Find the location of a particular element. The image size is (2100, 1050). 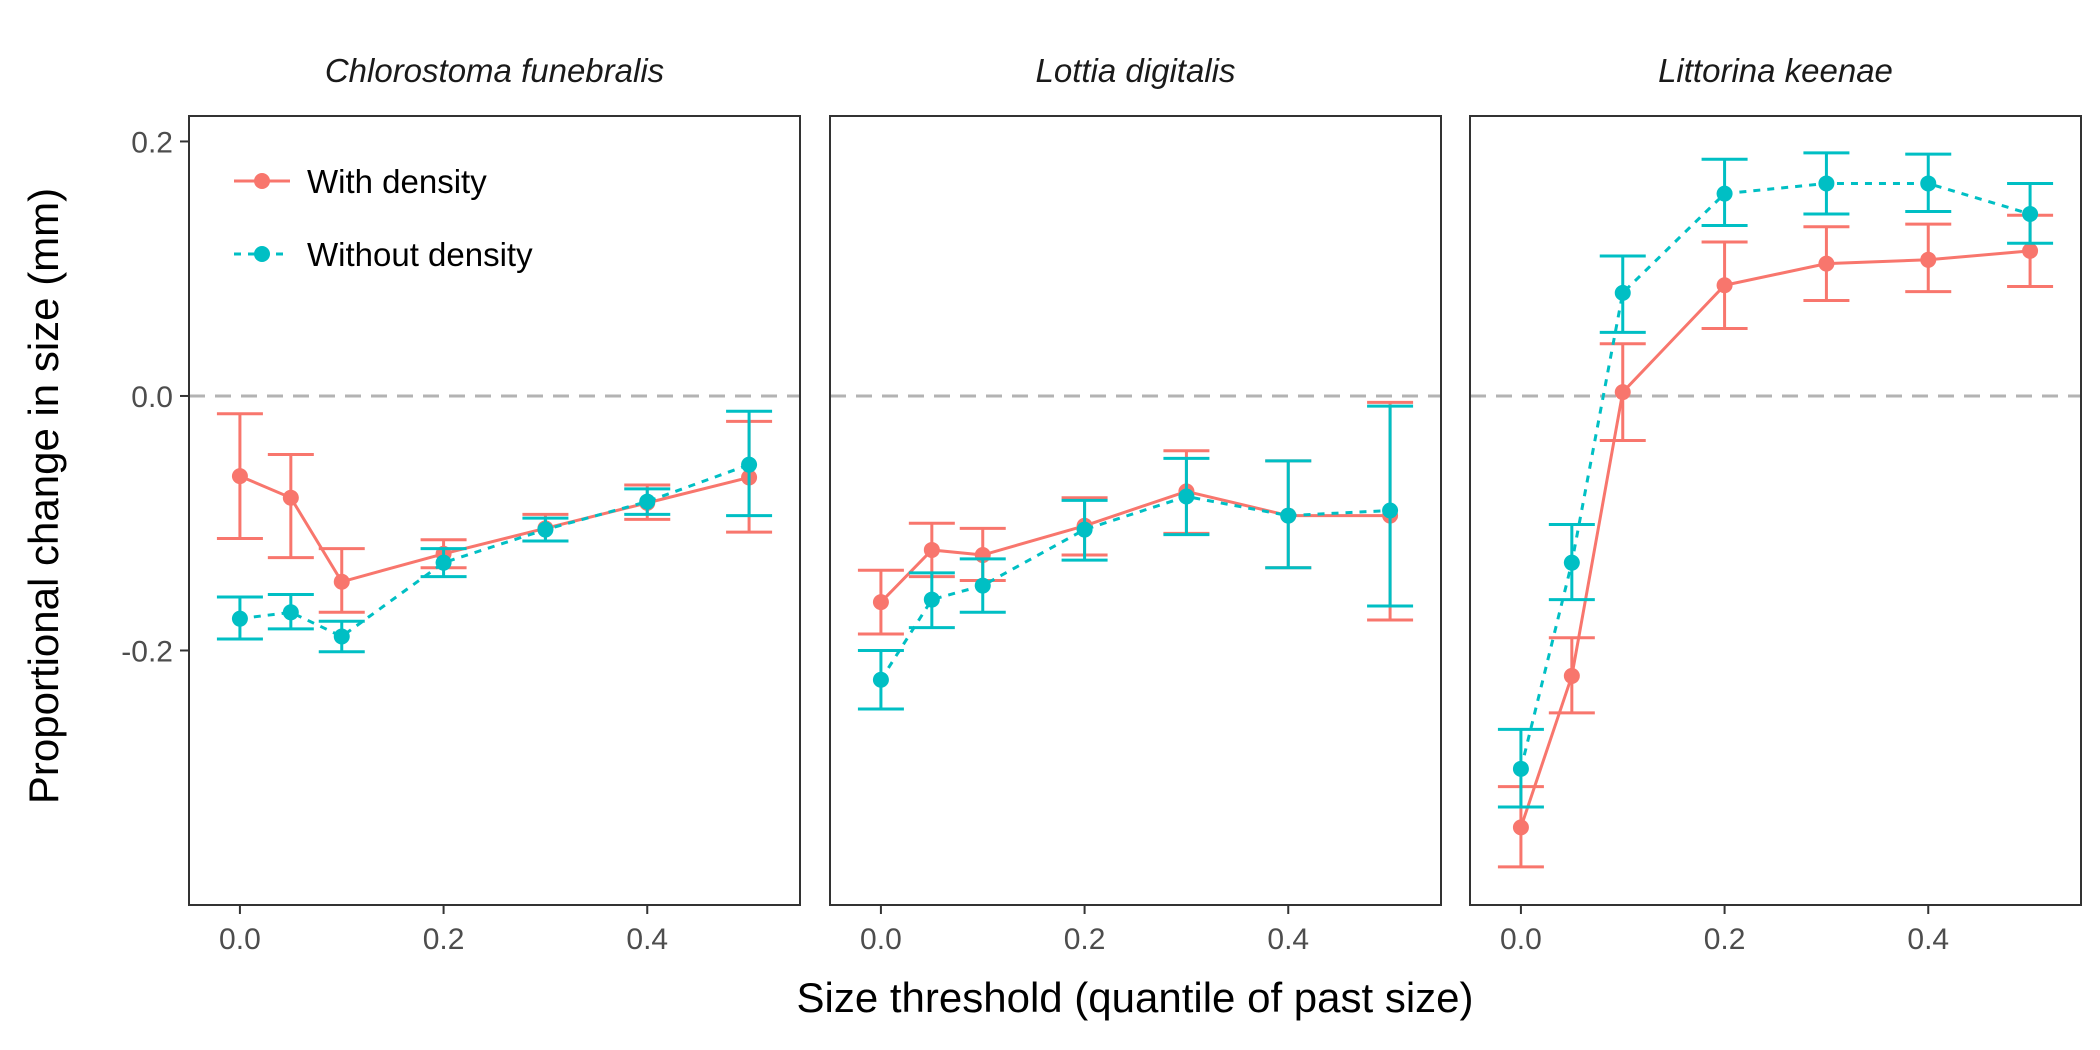

y-tick-label: 0.2 is located at coordinates (152, 142).